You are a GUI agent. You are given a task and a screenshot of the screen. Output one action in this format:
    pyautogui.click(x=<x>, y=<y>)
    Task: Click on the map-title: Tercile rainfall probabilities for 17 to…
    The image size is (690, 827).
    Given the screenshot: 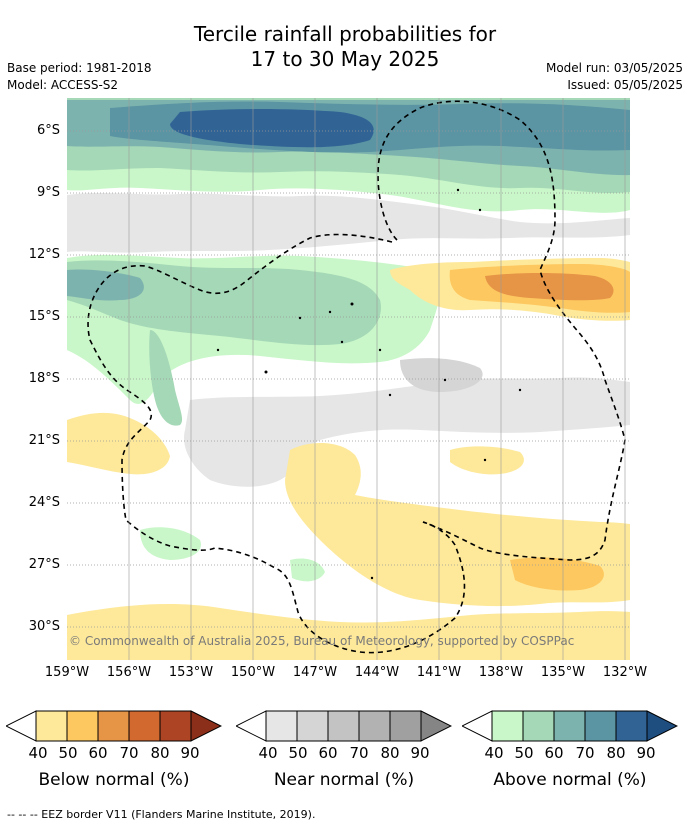 What is the action you would take?
    pyautogui.click(x=345, y=47)
    